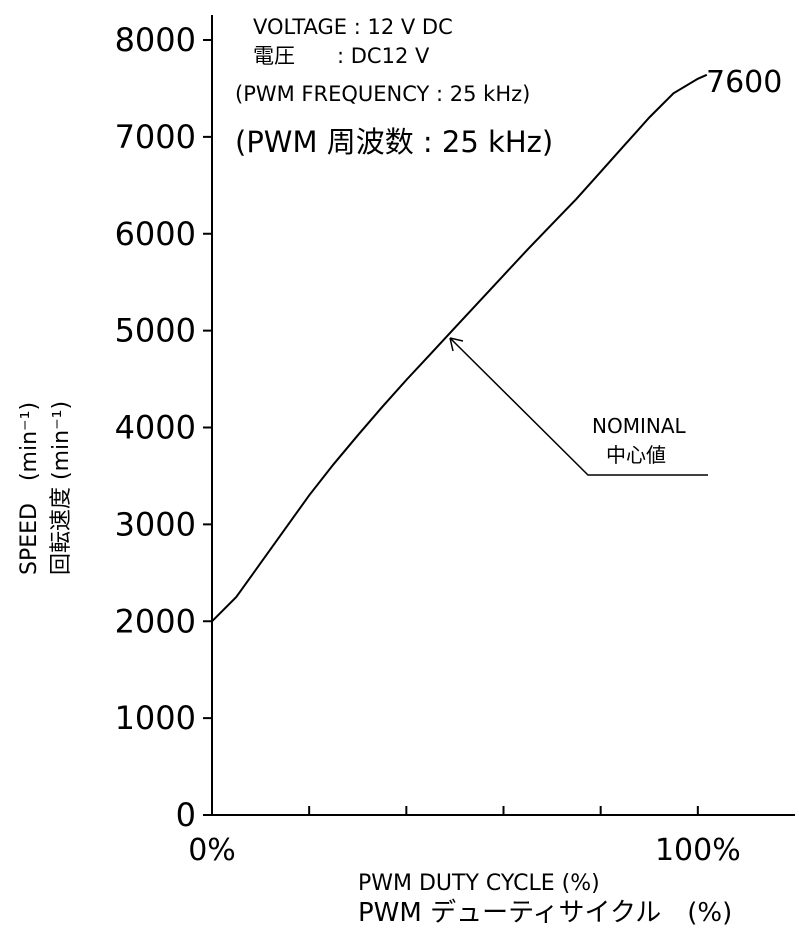 The width and height of the screenshot is (799, 930). Describe the element at coordinates (382, 94) in the screenshot. I see `pwm-frequency-en-text: (PWM FREQUENCY : 25 kHz)` at that location.